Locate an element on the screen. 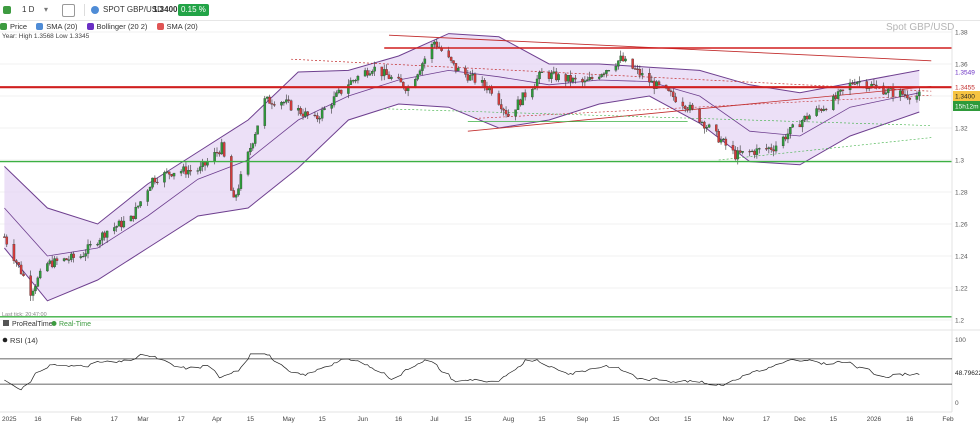 The width and height of the screenshot is (980, 425). x-tick-label: Sep is located at coordinates (583, 419).